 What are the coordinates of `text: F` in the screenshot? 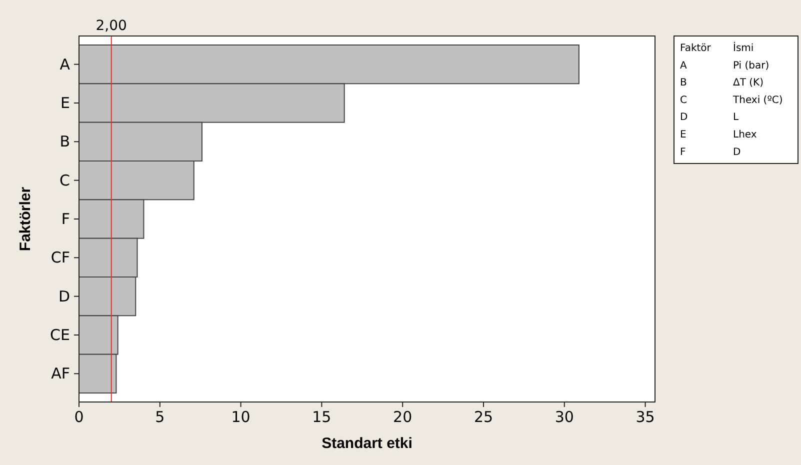 It's located at (683, 152).